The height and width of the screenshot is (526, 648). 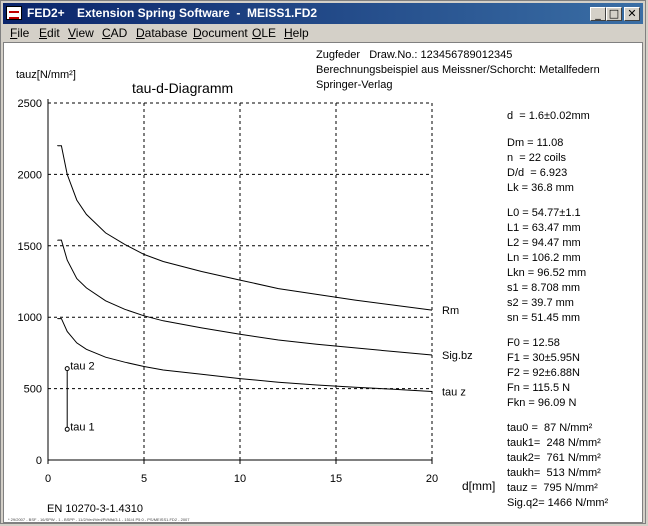 I want to click on spec-line: L2 = 94.47 mm, so click(x=544, y=243).